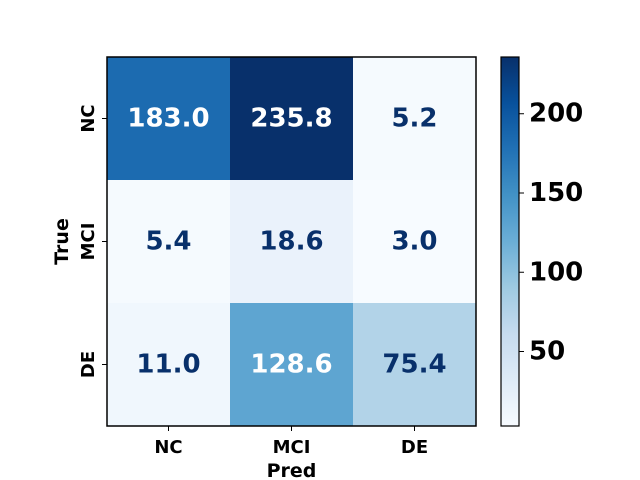  I want to click on colorbar-tick-label: 200, so click(556, 114).